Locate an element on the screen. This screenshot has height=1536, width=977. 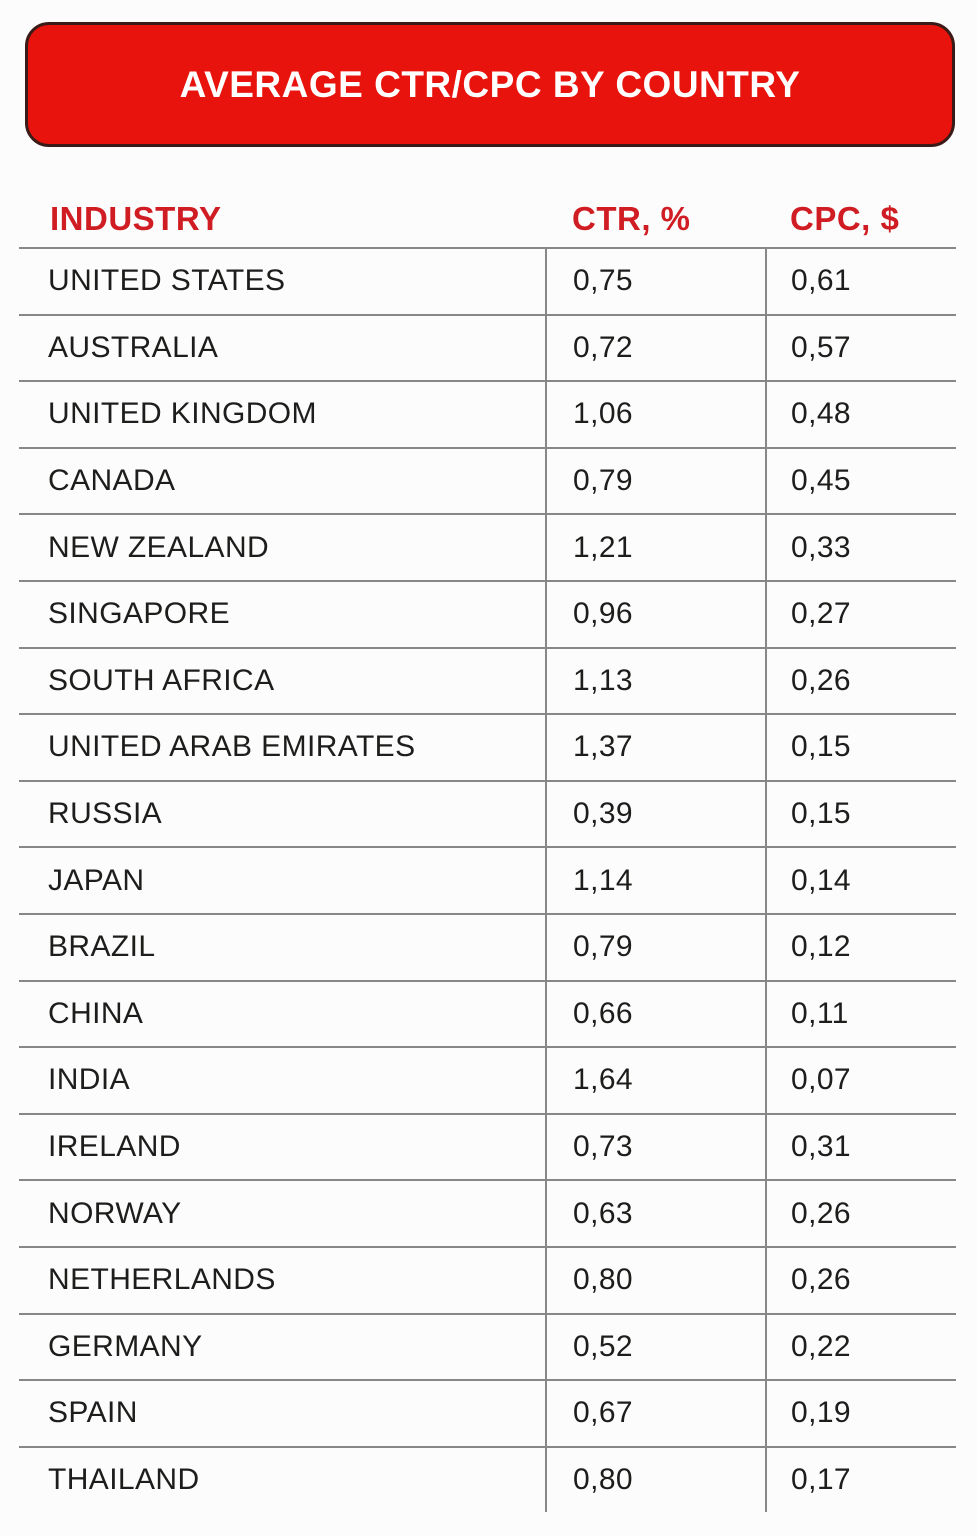
country-cell: IRELAND is located at coordinates (114, 1147).